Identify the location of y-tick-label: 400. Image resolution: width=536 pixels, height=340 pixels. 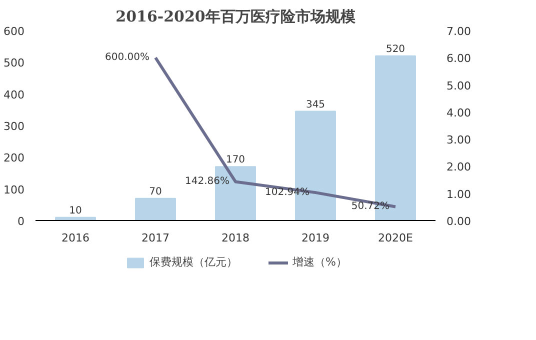
(14, 95).